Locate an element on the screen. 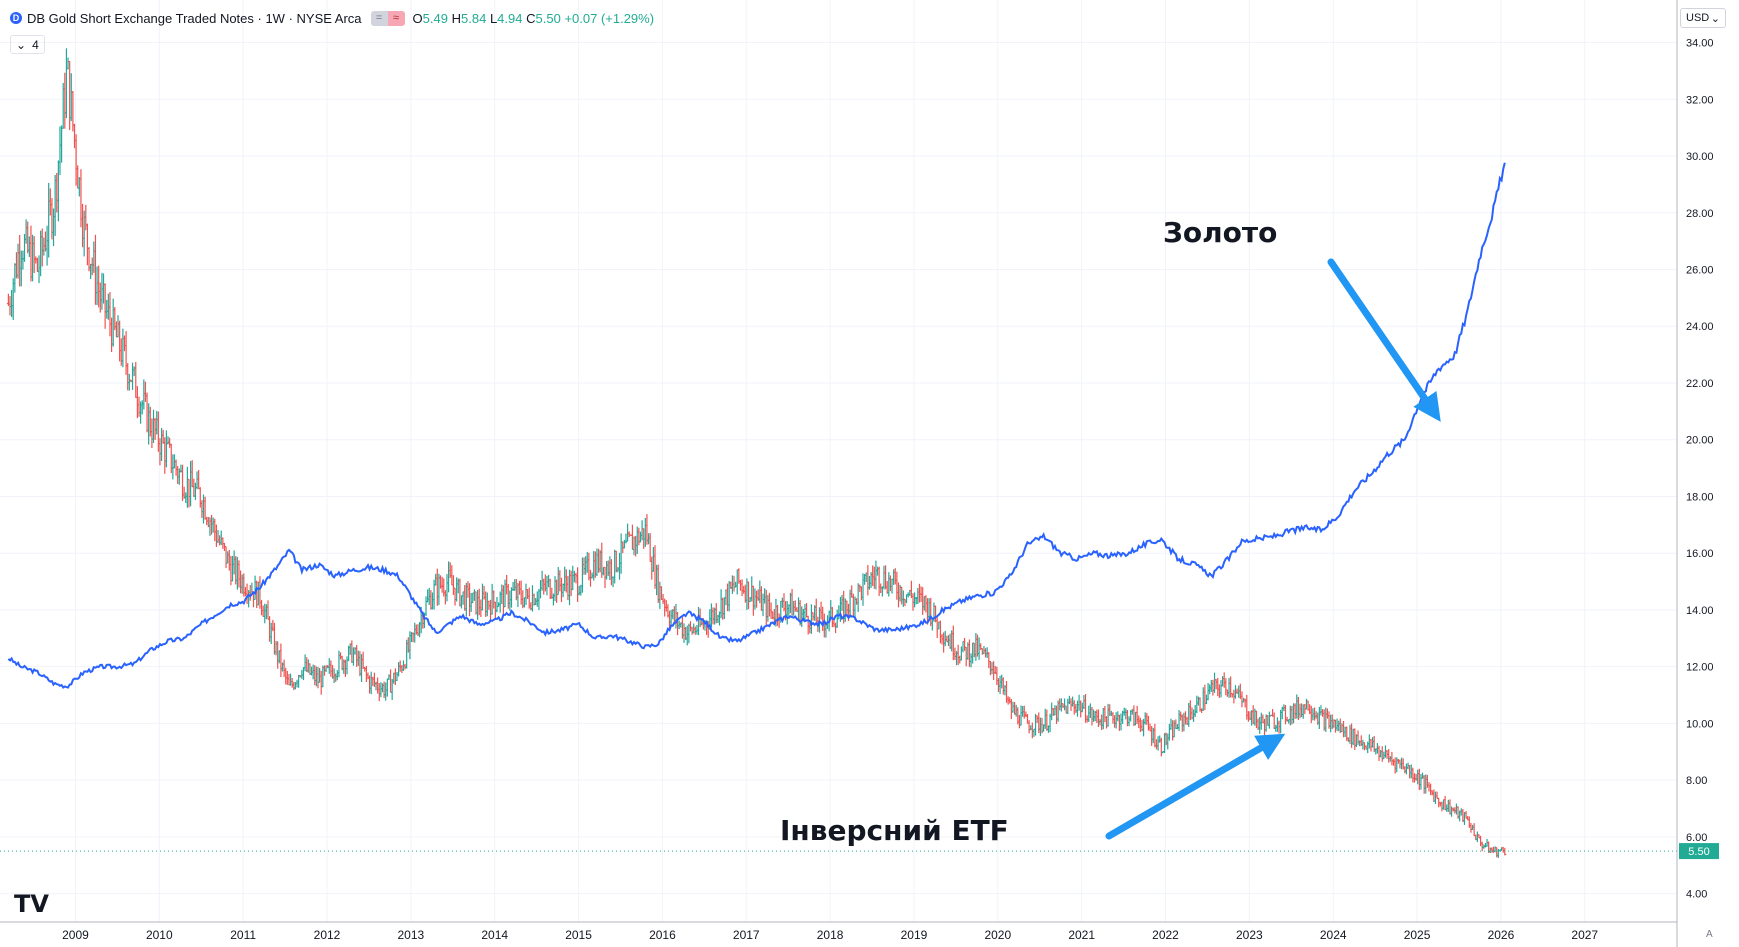 The width and height of the screenshot is (1739, 947). close-value: 5.50 is located at coordinates (548, 18).